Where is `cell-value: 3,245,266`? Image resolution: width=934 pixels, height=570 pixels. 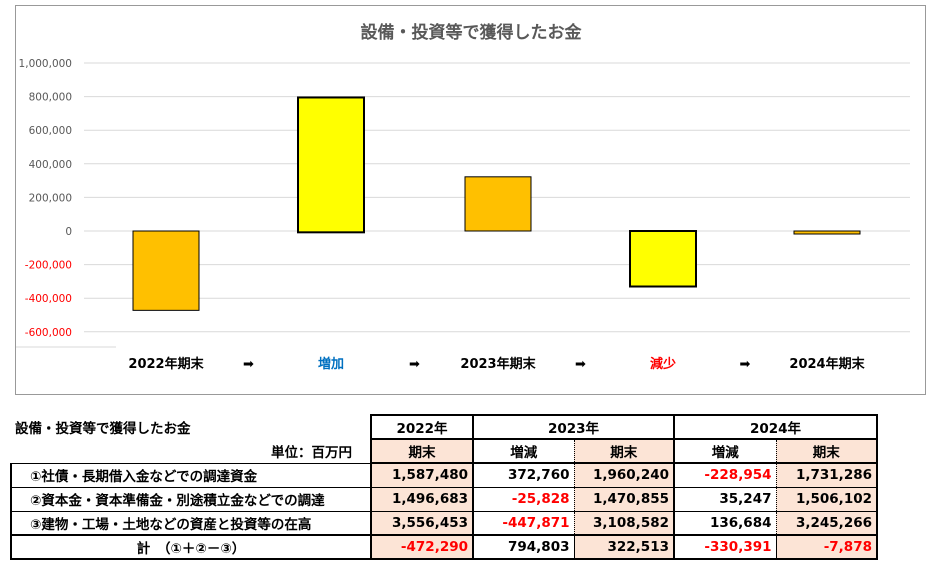
cell-value: 3,245,266 is located at coordinates (827, 522).